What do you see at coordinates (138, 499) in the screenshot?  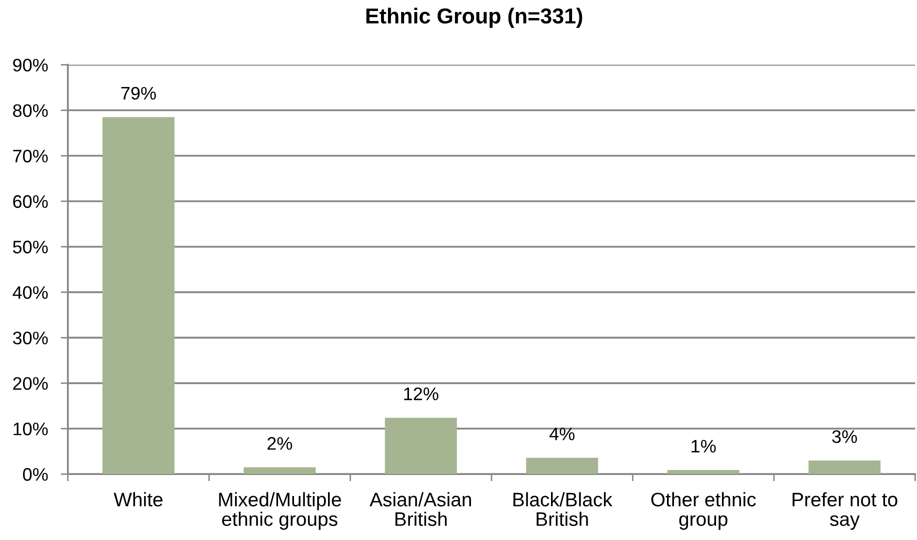 I see `x-tick-label: White` at bounding box center [138, 499].